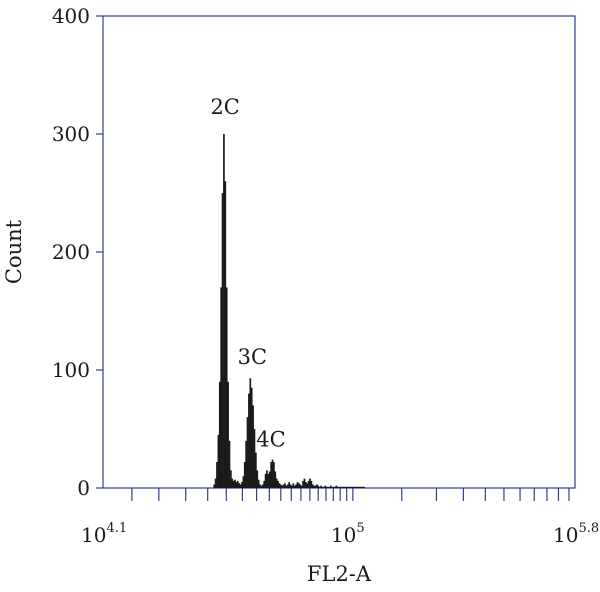  Describe the element at coordinates (270, 440) in the screenshot. I see `peak-label: 4C` at that location.